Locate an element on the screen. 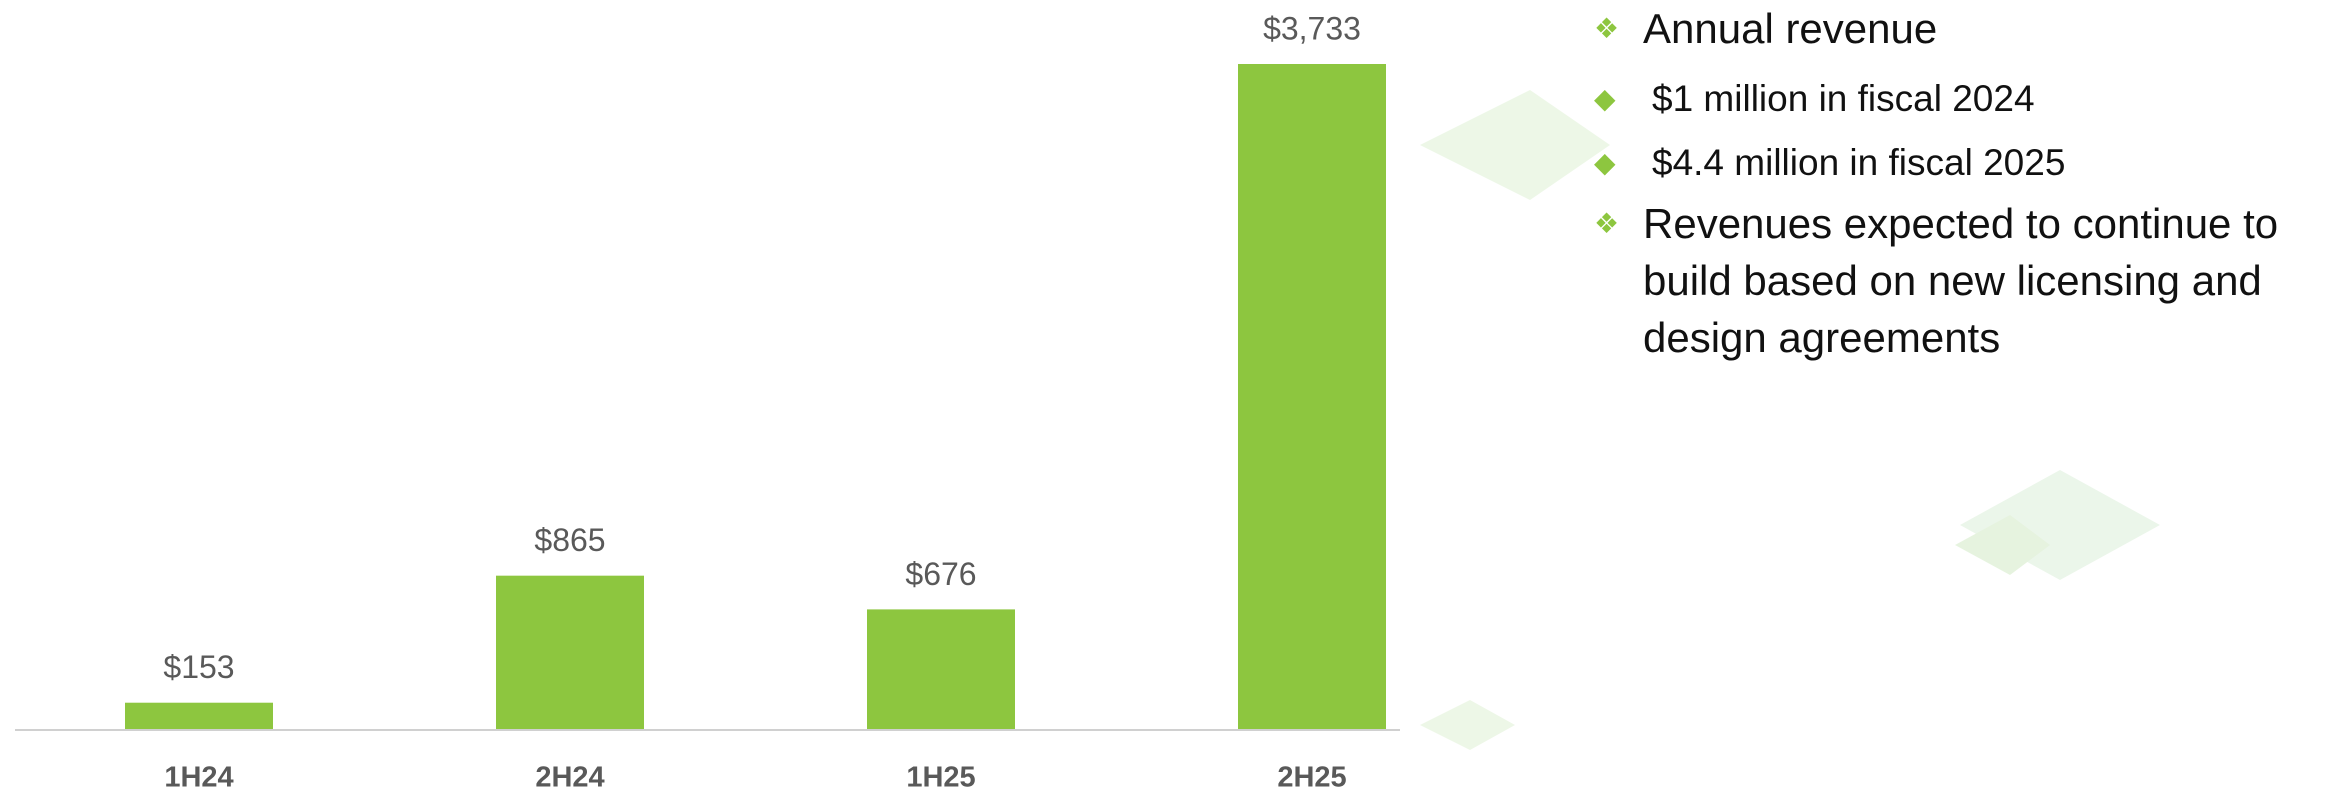 The height and width of the screenshot is (793, 2331). sub-bullet: $1 million in fiscal 2024 is located at coordinates (1956, 99).